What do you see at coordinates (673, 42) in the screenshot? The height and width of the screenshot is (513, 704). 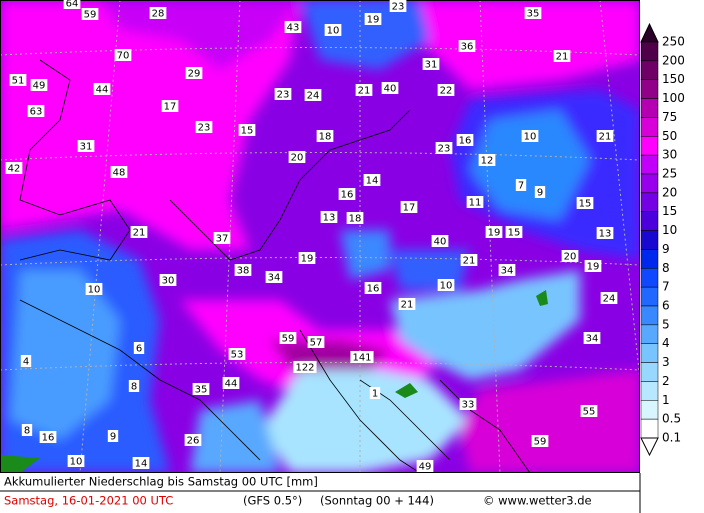 I see `legend-label: 250` at bounding box center [673, 42].